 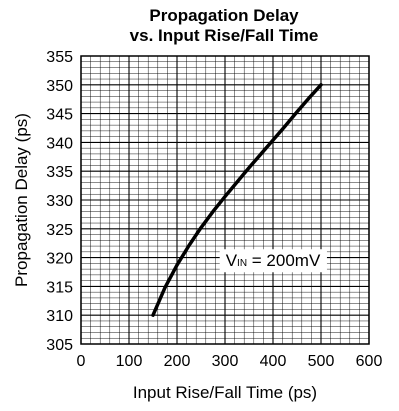 What do you see at coordinates (59, 115) in the screenshot?
I see `y-tick-label: 345` at bounding box center [59, 115].